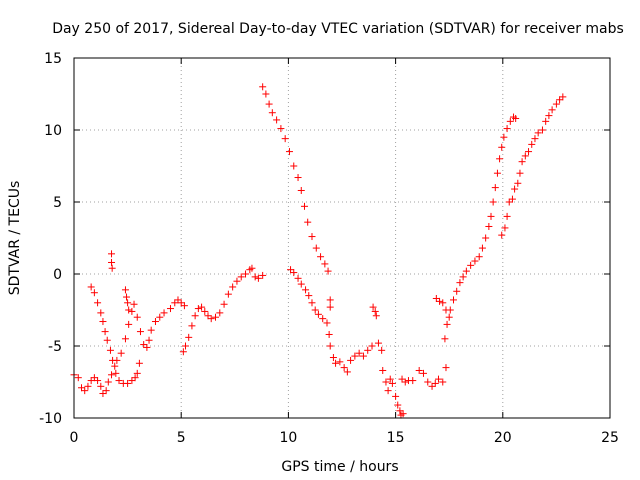 The height and width of the screenshot is (480, 640). What do you see at coordinates (396, 438) in the screenshot?
I see `x-tick-label: 15` at bounding box center [396, 438].